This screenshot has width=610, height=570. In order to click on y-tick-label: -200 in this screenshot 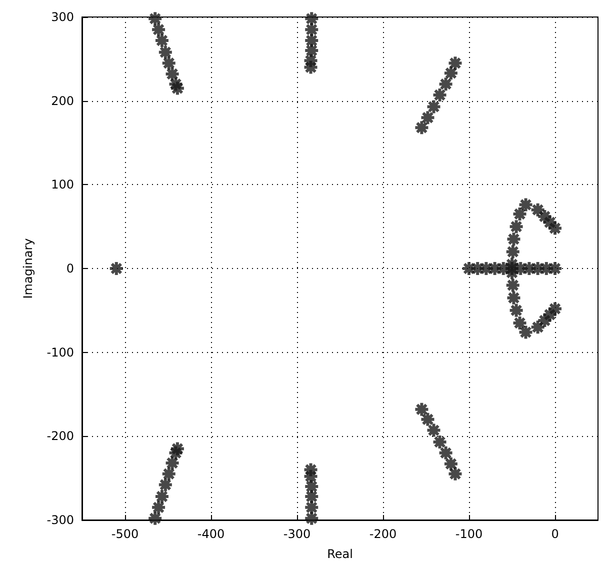, I will do `click(60, 436)`.